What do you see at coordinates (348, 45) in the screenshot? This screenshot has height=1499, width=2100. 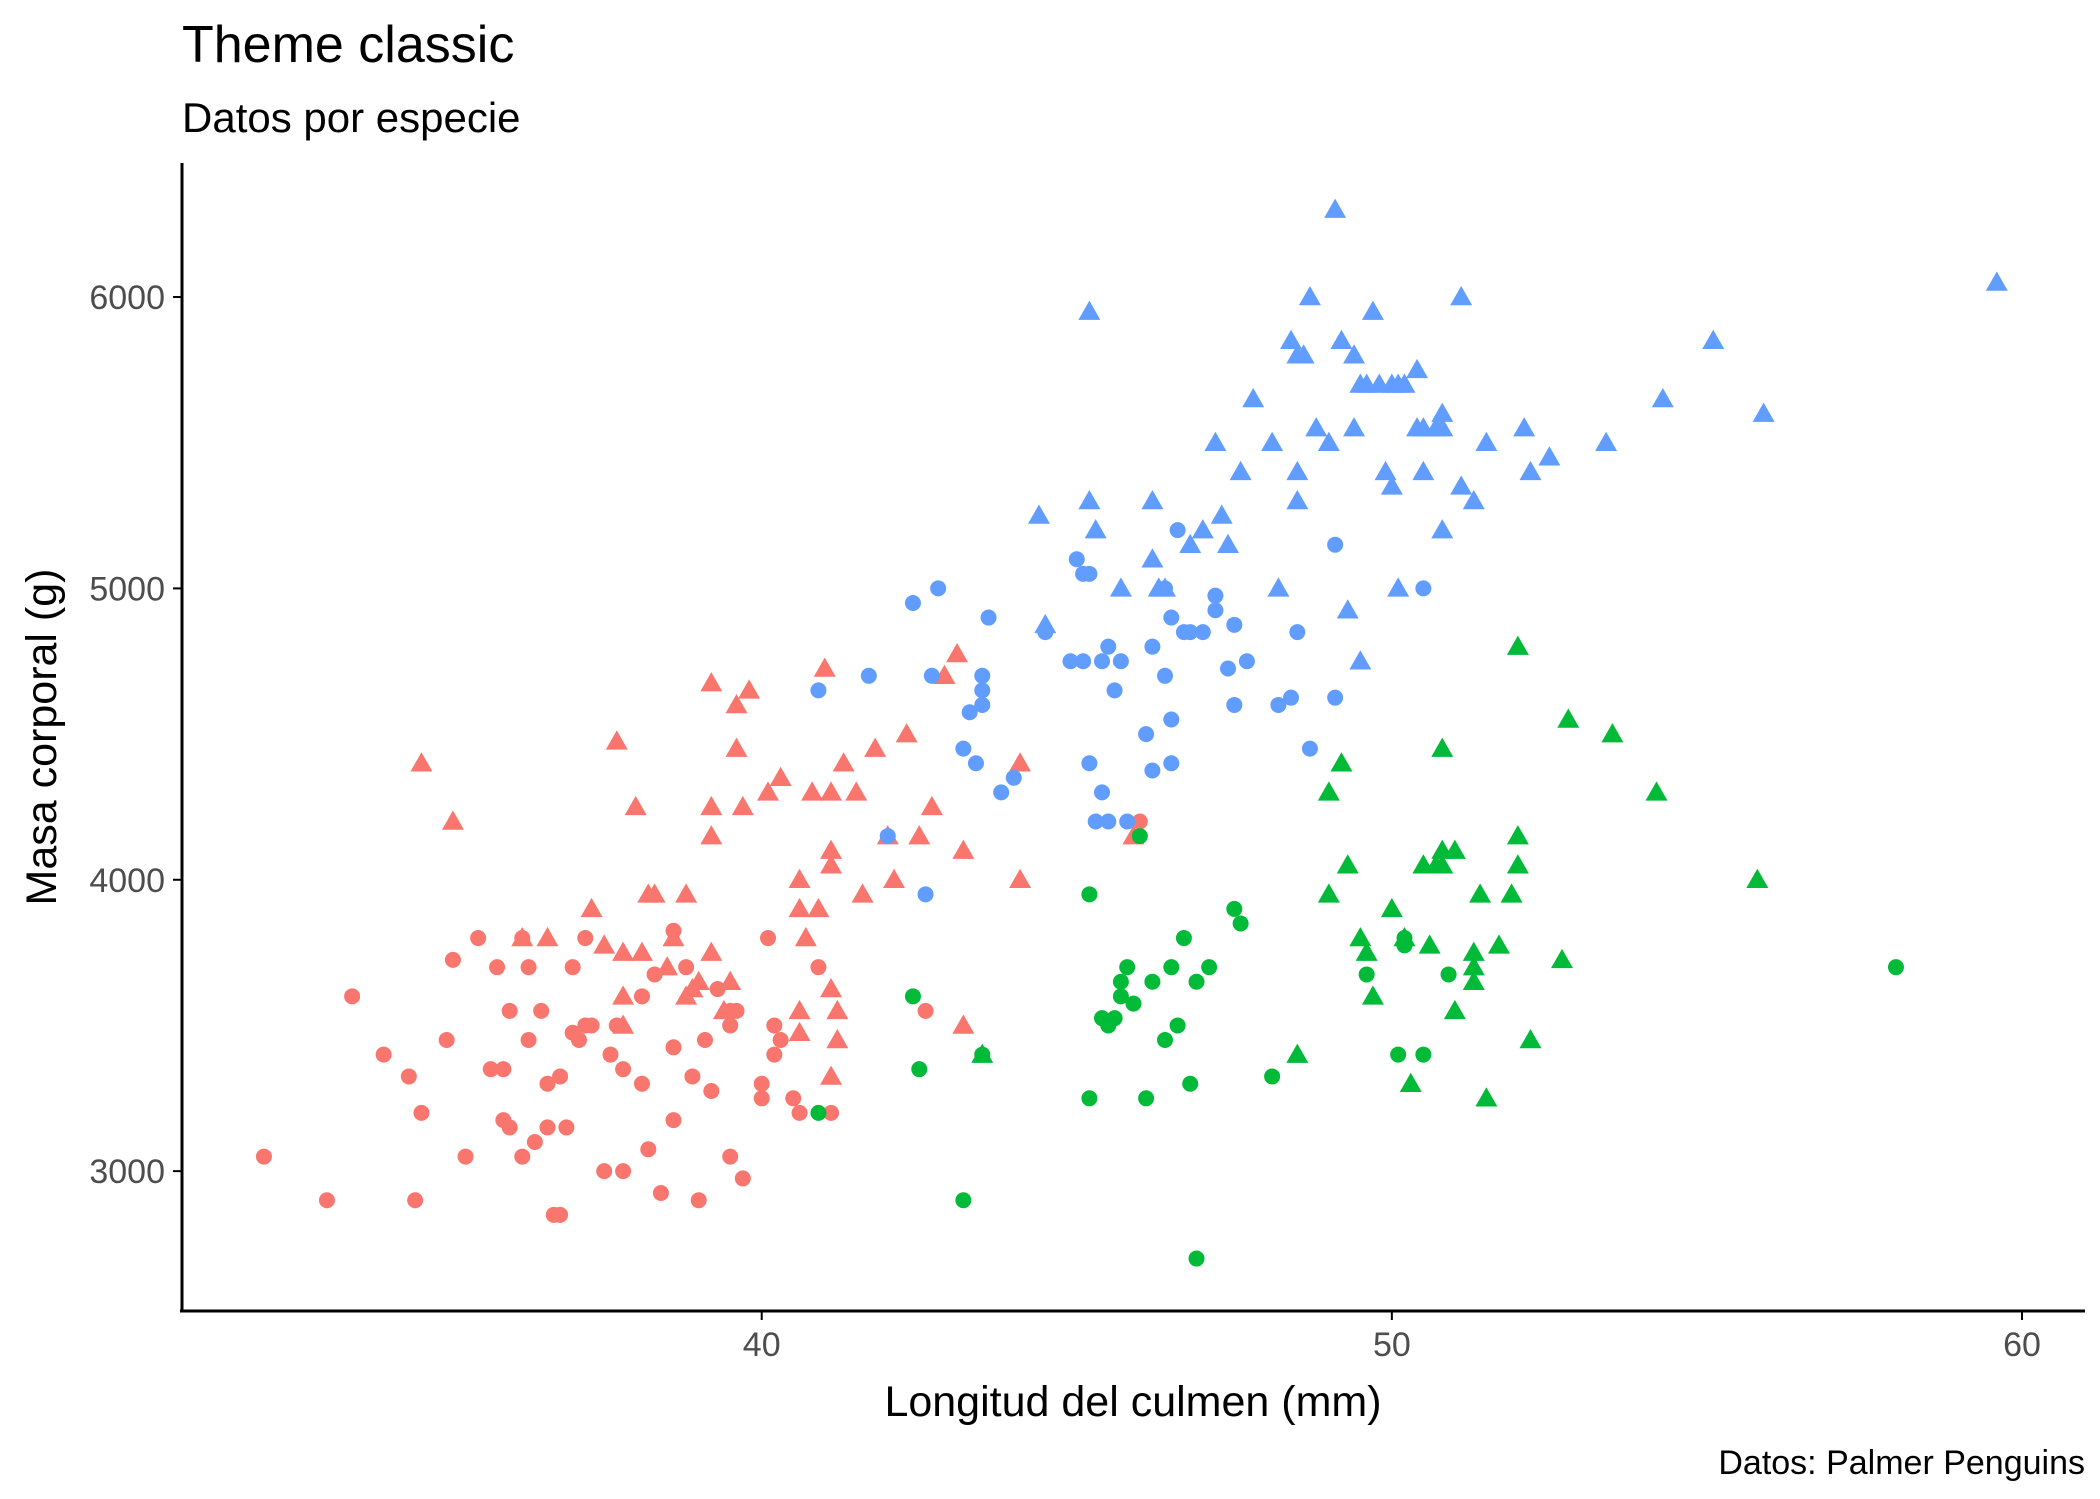 I see `chart-title: Theme classic` at bounding box center [348, 45].